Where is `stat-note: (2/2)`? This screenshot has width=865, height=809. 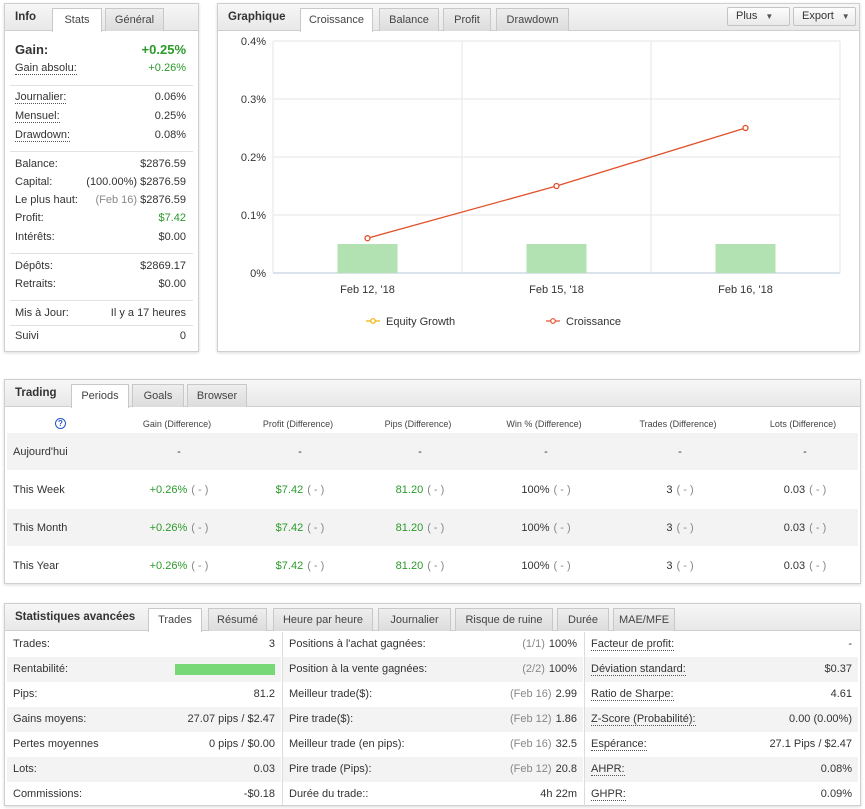
stat-note: (2/2) is located at coordinates (533, 669).